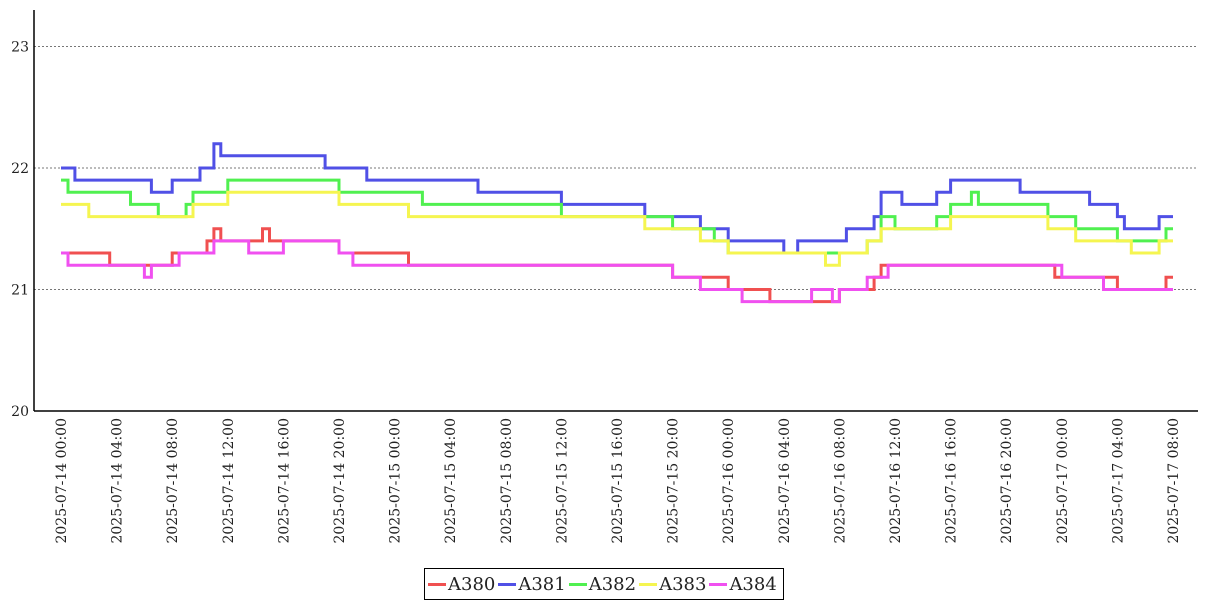 The image size is (1207, 600). What do you see at coordinates (729, 481) in the screenshot?
I see `x-tick-label: 2025-07-16 00:00` at bounding box center [729, 481].